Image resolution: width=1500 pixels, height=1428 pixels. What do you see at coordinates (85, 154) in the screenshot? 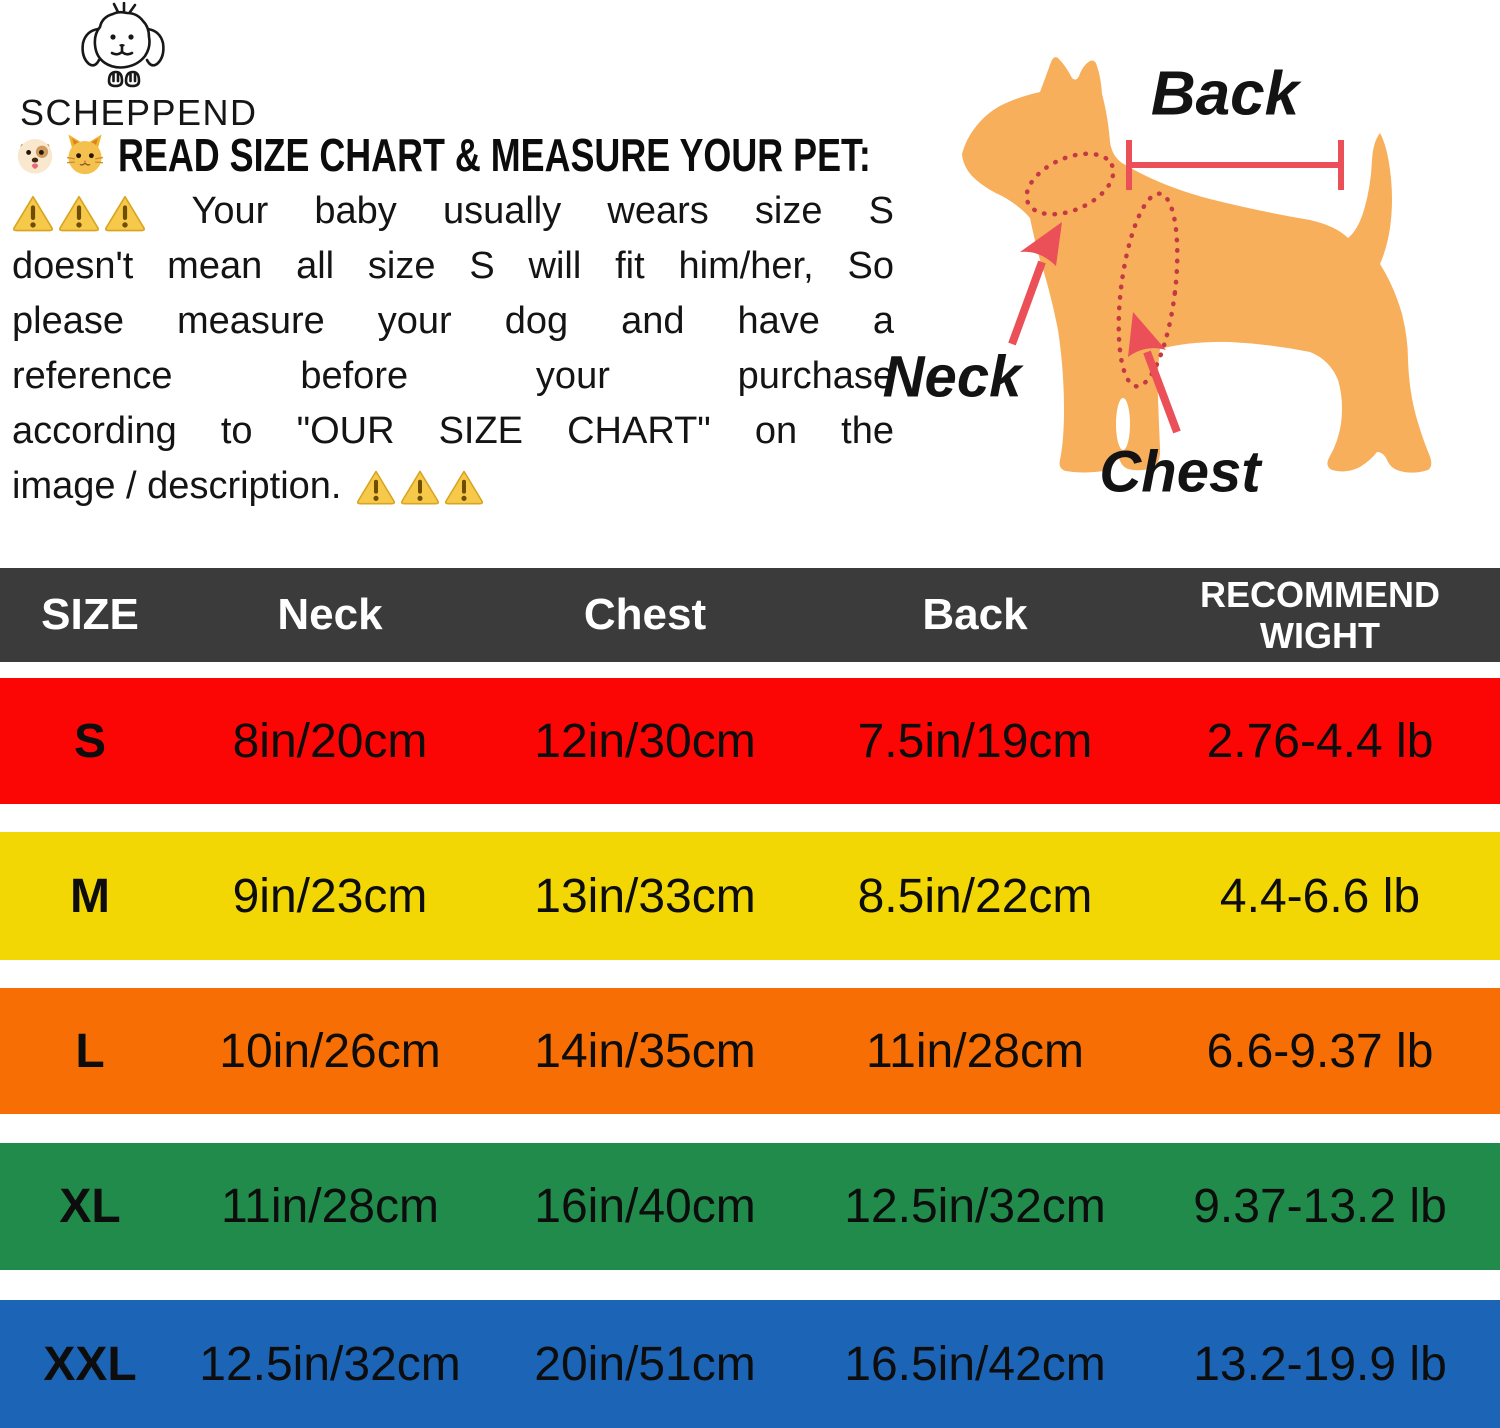
I see `cat-face-icon` at bounding box center [85, 154].